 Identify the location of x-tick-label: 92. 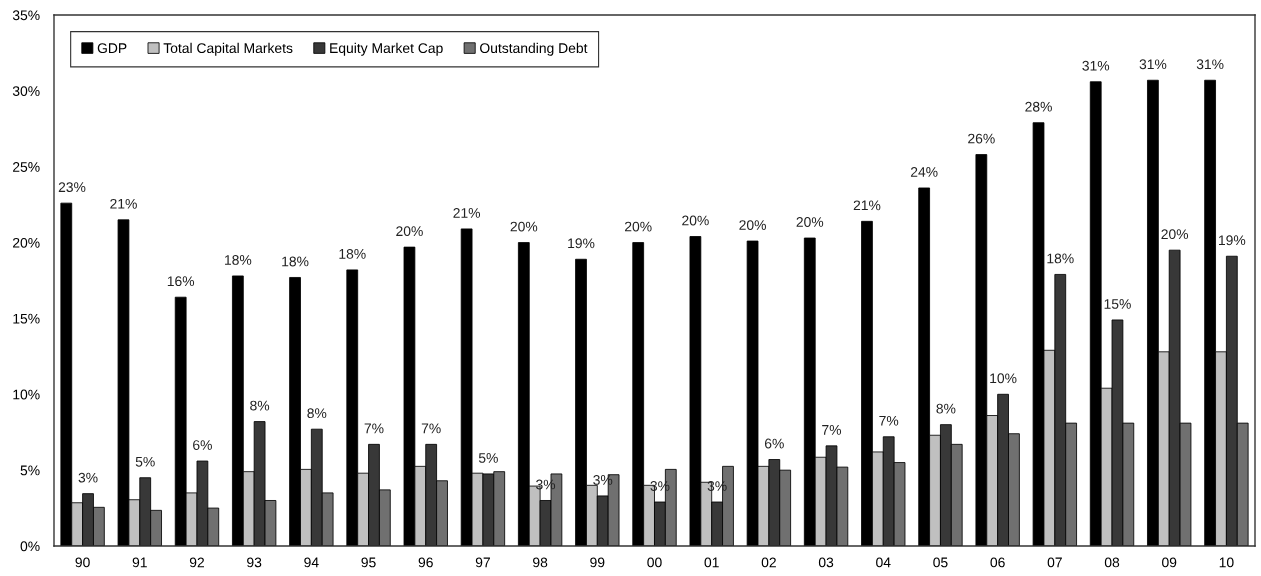
(196, 562).